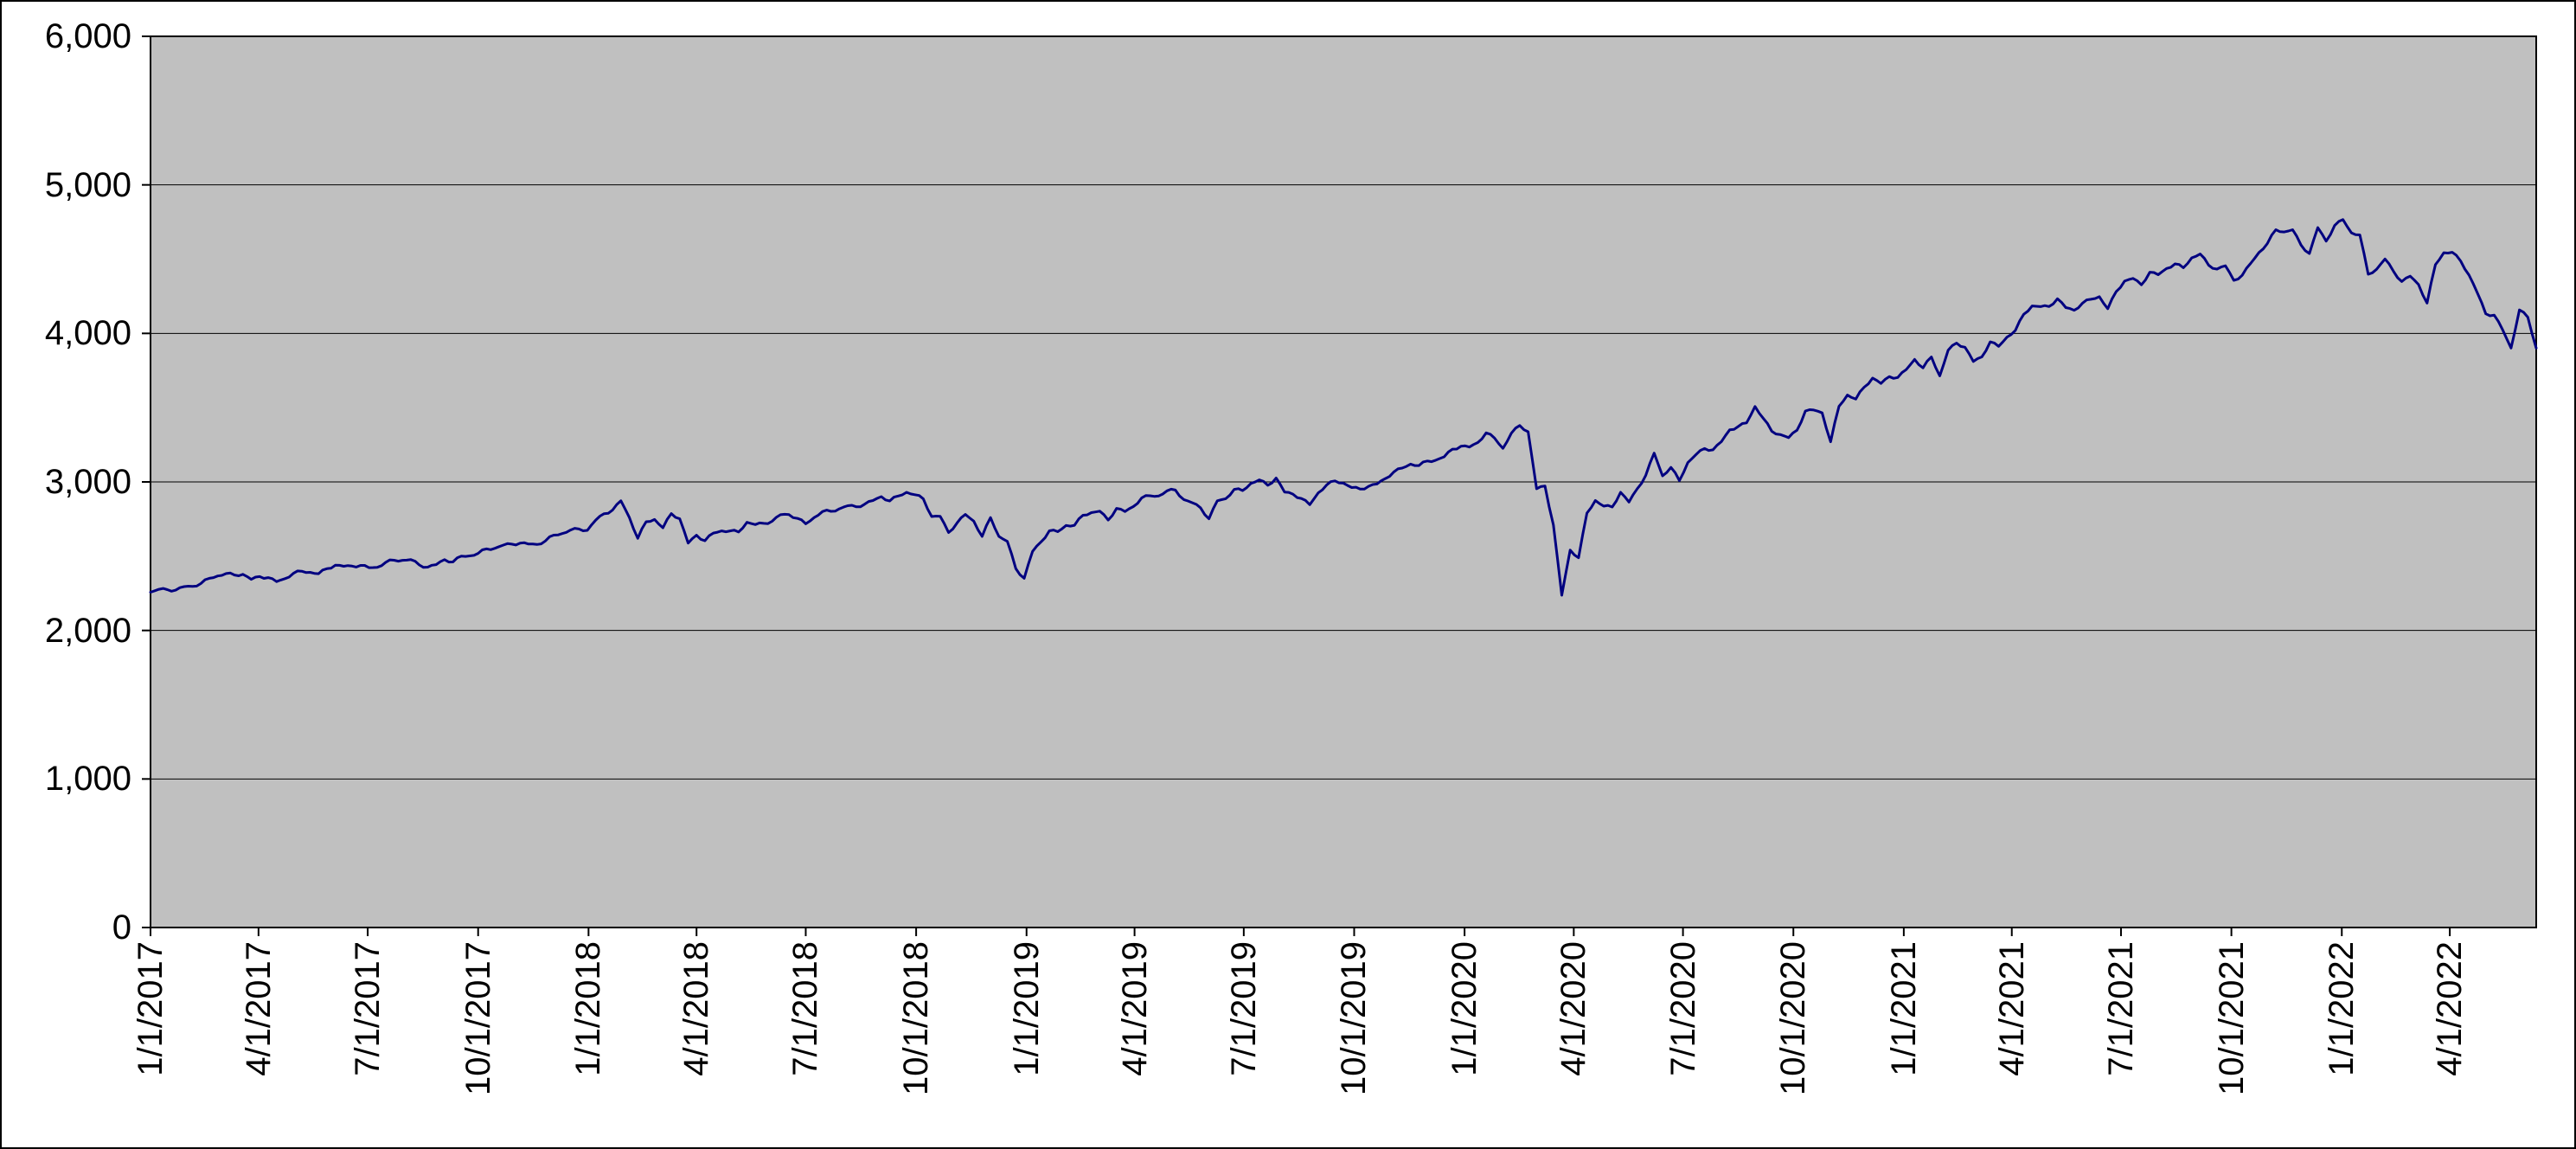 Image resolution: width=2576 pixels, height=1149 pixels. What do you see at coordinates (368, 1008) in the screenshot?
I see `x-axis-tick-label: 7/1/2017` at bounding box center [368, 1008].